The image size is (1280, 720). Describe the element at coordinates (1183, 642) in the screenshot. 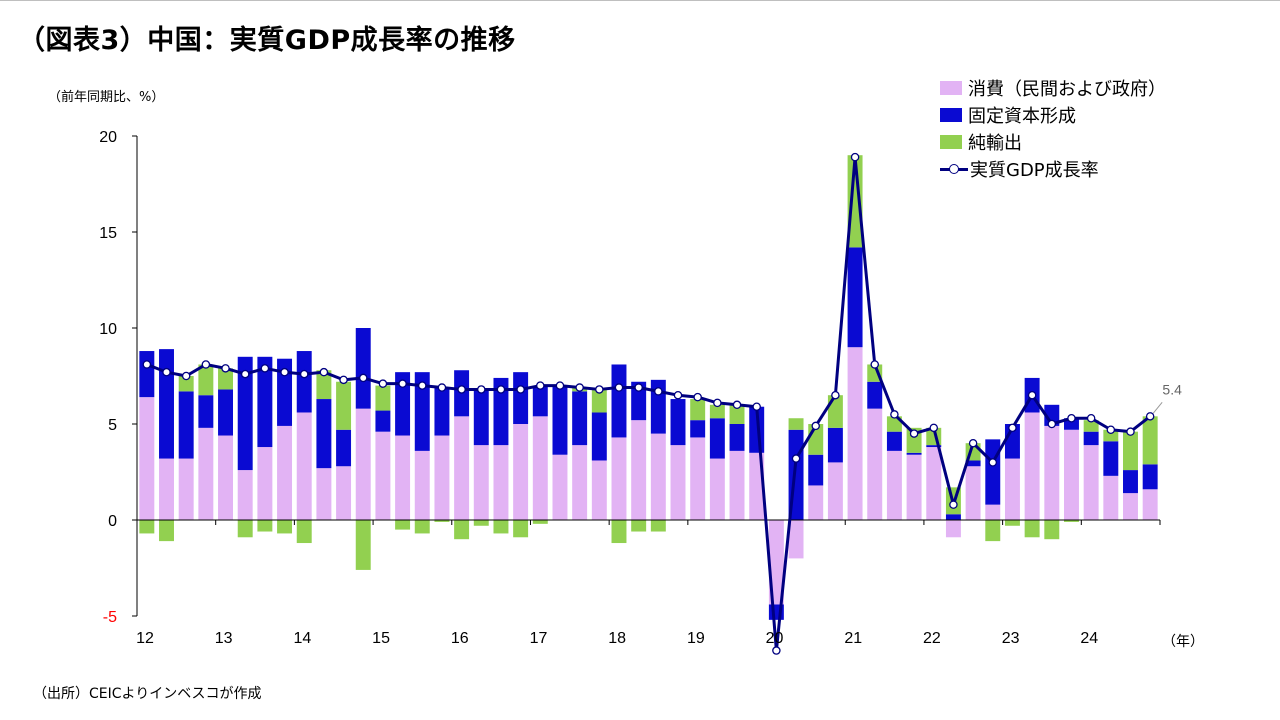

I see `x-axis-label: （年）` at that location.